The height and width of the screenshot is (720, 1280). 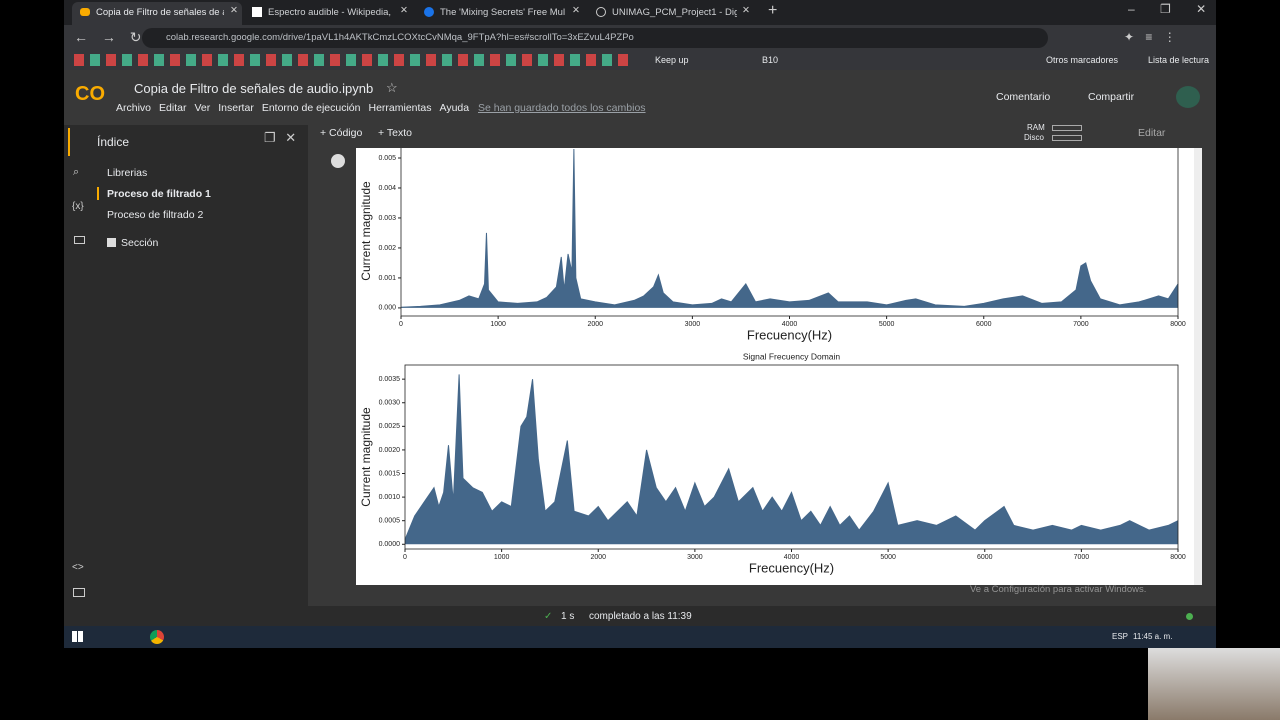 I want to click on section-icon, so click(x=111, y=242).